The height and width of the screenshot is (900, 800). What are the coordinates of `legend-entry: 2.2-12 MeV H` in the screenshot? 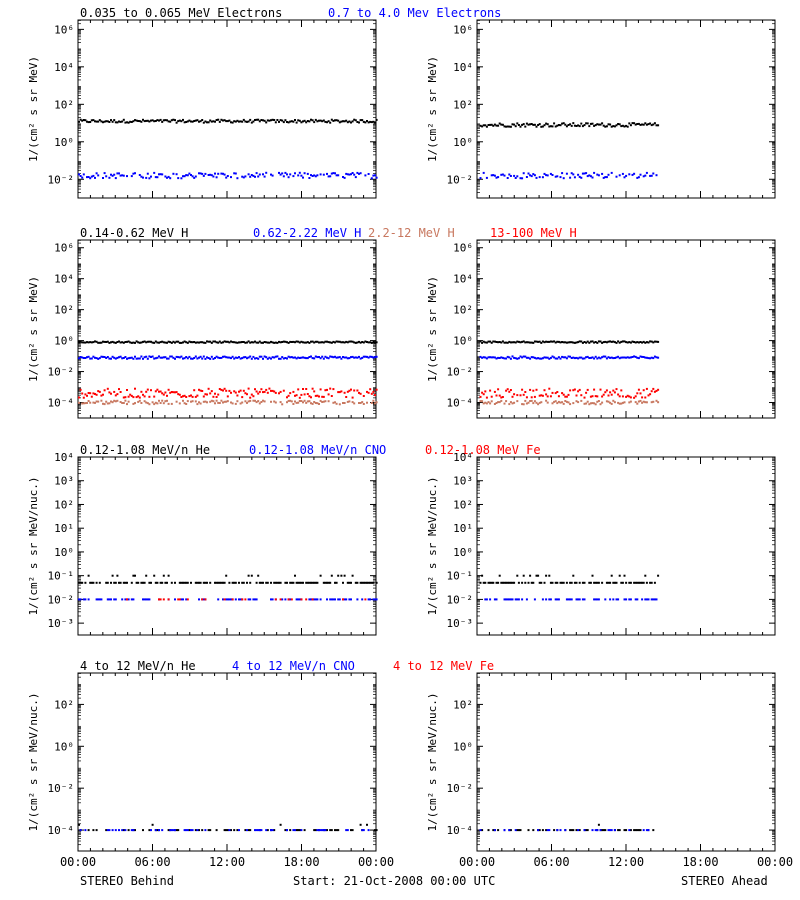 It's located at (411, 233).